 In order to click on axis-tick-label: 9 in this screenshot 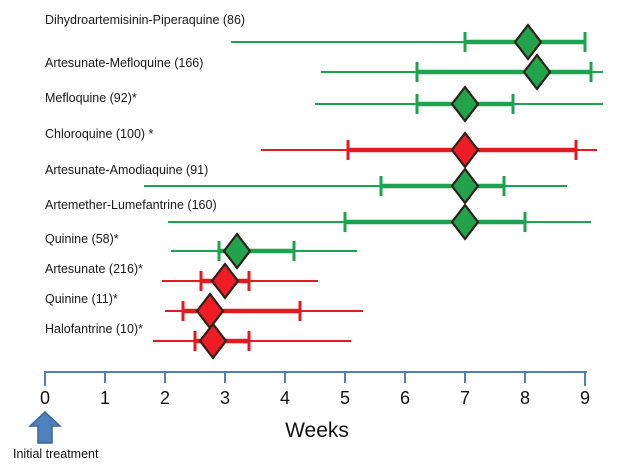, I will do `click(585, 398)`.